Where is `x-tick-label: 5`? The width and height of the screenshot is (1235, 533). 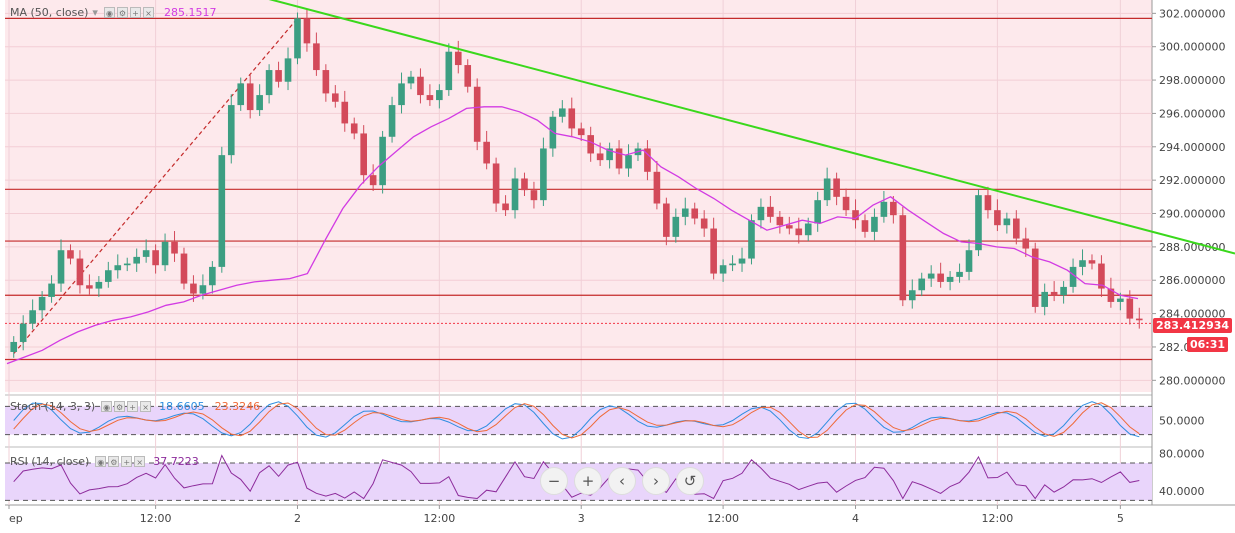
x-tick-label: 5 is located at coordinates (1120, 518).